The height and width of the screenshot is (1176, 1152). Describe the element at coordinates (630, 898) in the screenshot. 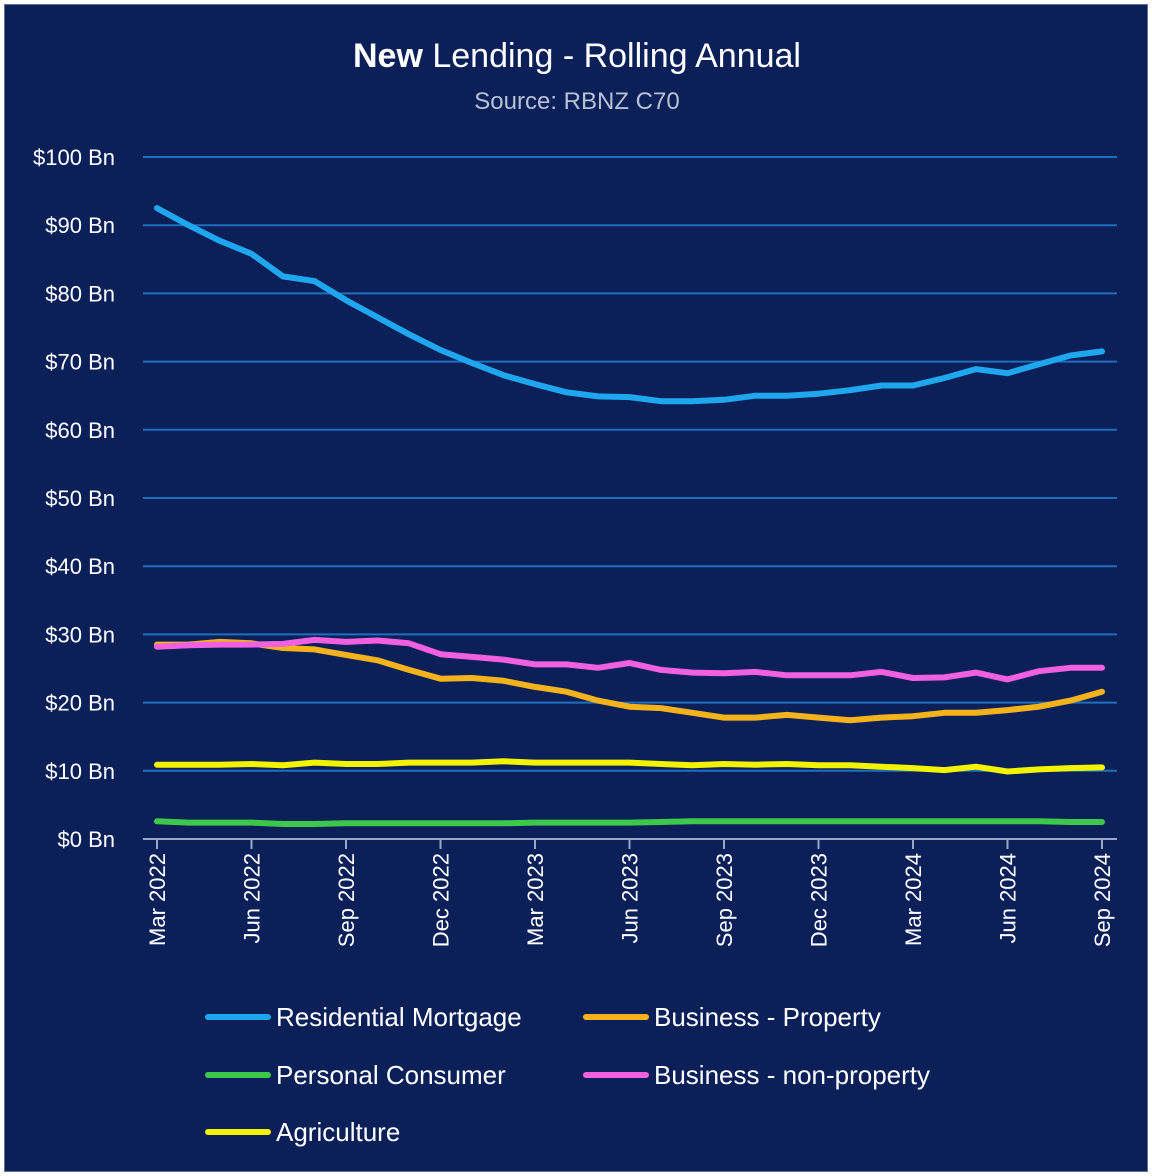

I see `x-tick-label: Jun 2023` at that location.